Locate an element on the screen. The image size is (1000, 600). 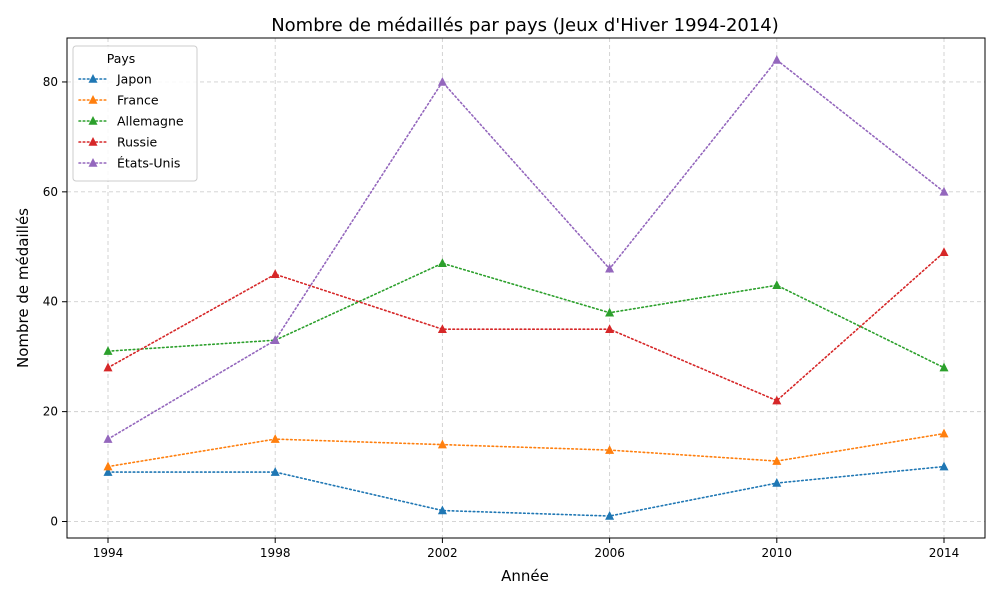
y-tick-label: 60 is located at coordinates (50, 192).